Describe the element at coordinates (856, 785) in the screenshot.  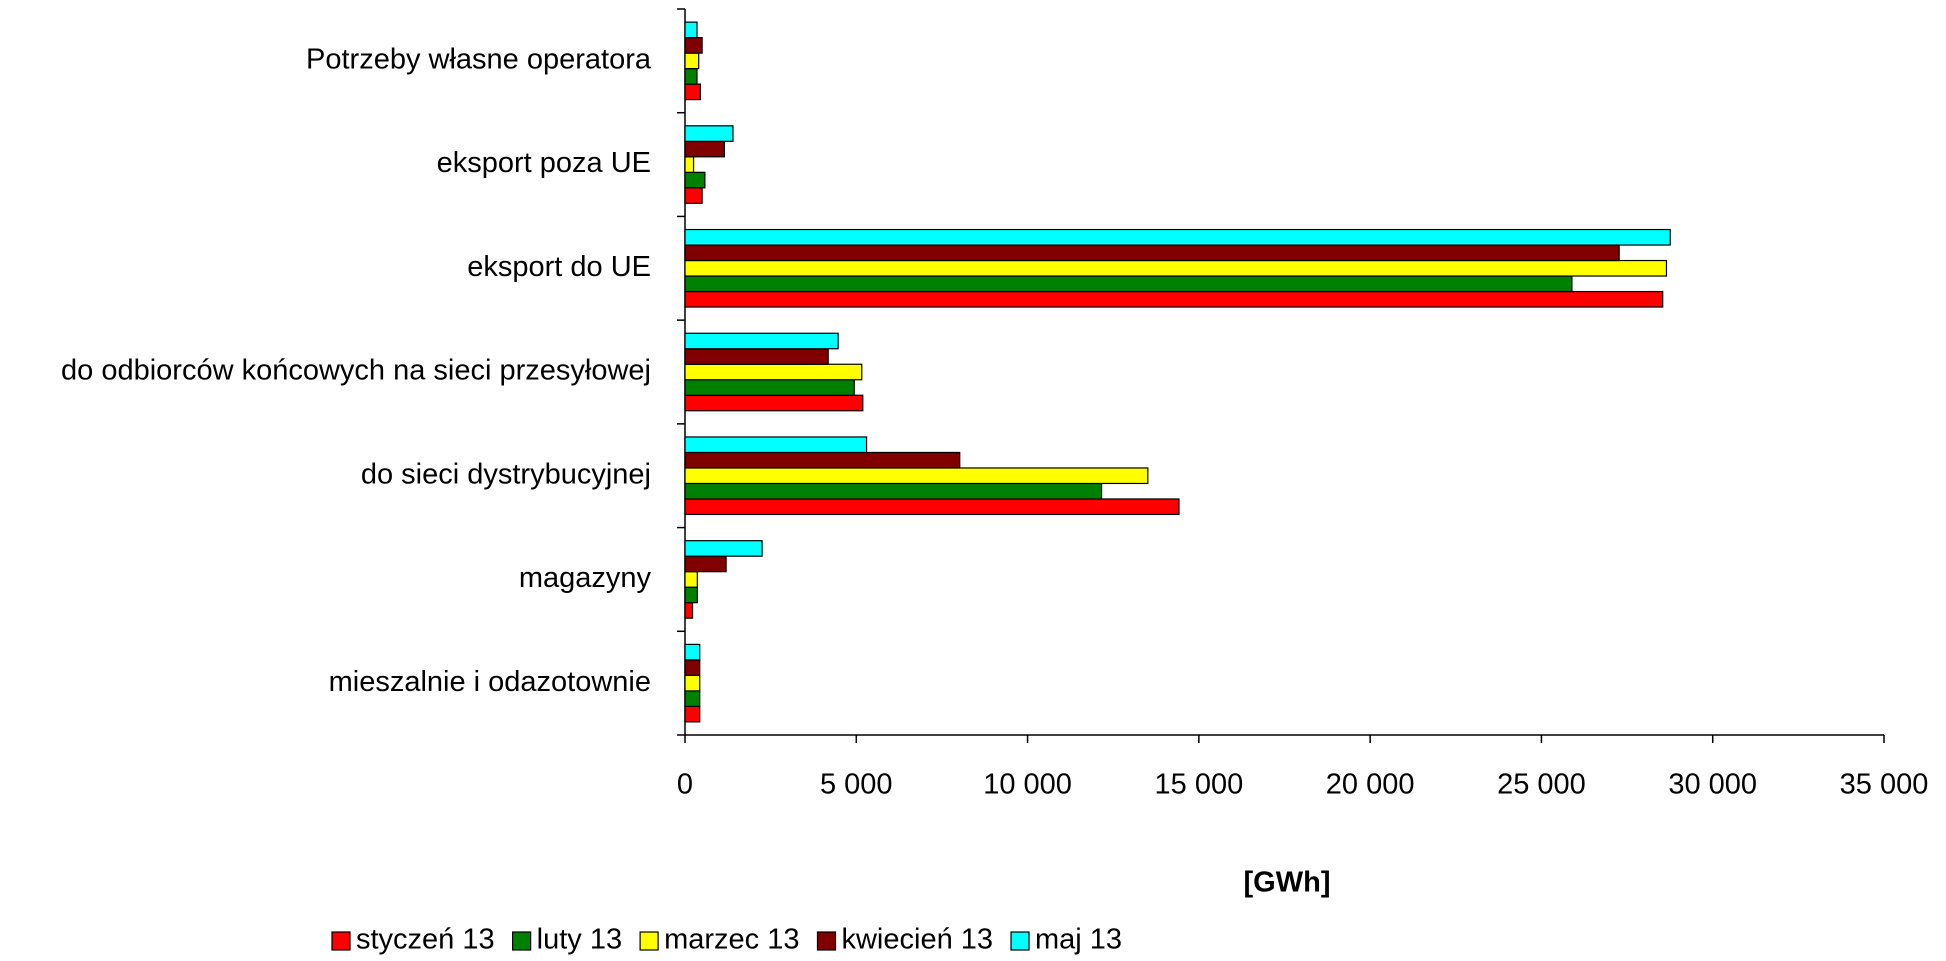
I see `x-tick-label: 5 000` at that location.